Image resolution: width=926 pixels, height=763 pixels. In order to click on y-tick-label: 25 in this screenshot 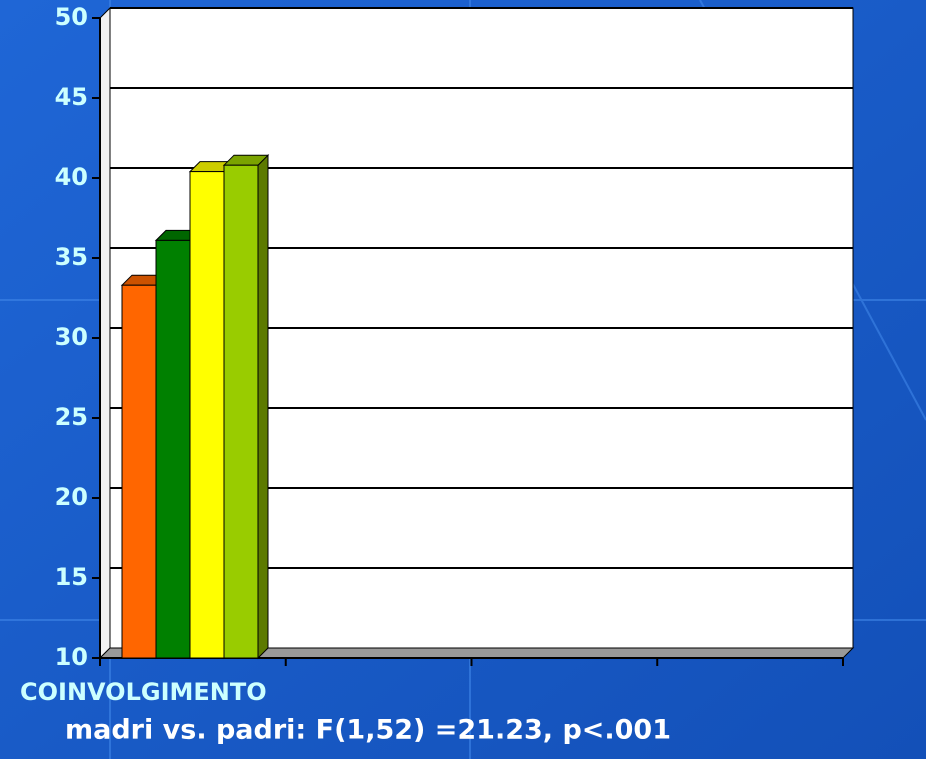, I will do `click(71, 417)`.